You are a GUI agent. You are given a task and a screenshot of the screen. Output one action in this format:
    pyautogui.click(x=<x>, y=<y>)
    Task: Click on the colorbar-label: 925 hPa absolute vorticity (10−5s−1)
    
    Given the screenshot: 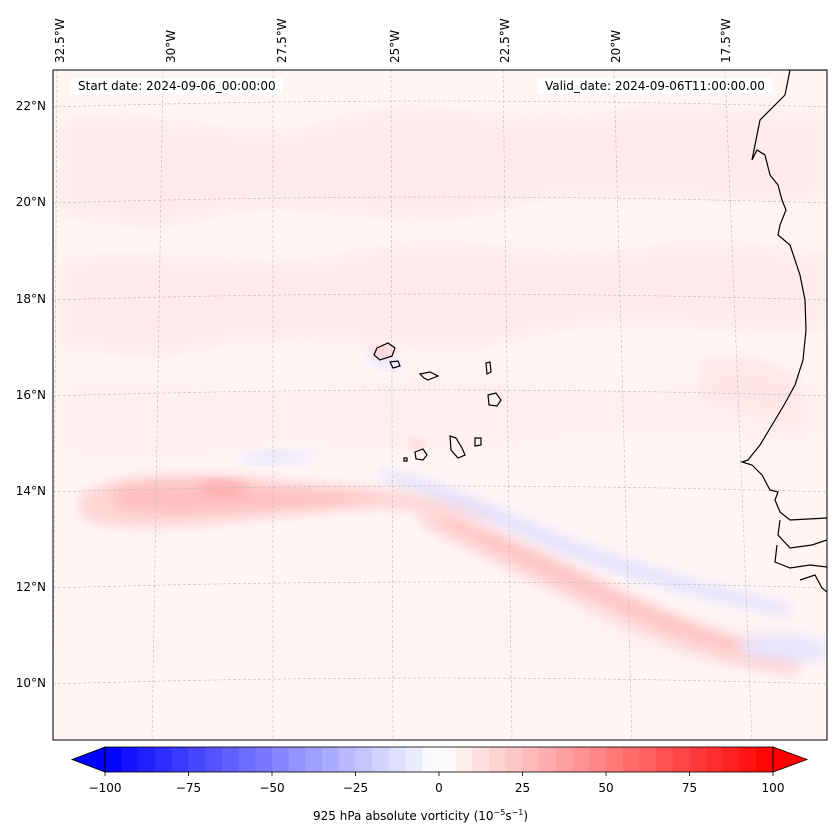 What is the action you would take?
    pyautogui.click(x=420, y=815)
    